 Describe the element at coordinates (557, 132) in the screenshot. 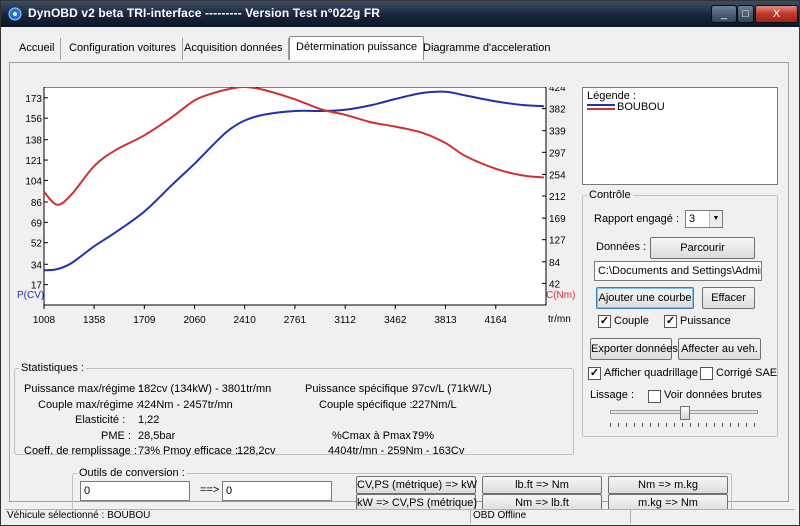

I see `right-tick-label: 339` at that location.